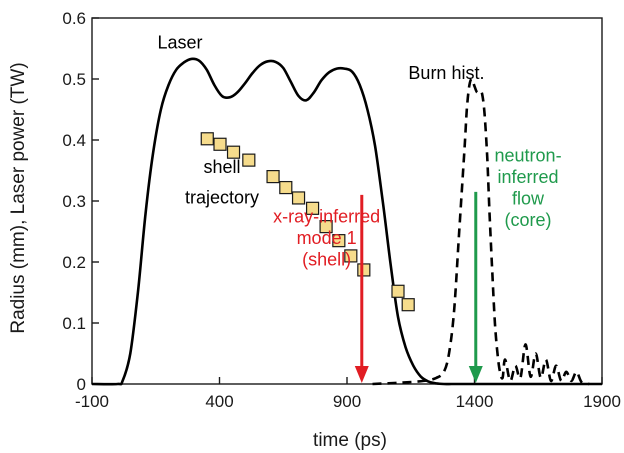 The height and width of the screenshot is (453, 624). Describe the element at coordinates (222, 197) in the screenshot. I see `trajectory-label: trajectory` at that location.